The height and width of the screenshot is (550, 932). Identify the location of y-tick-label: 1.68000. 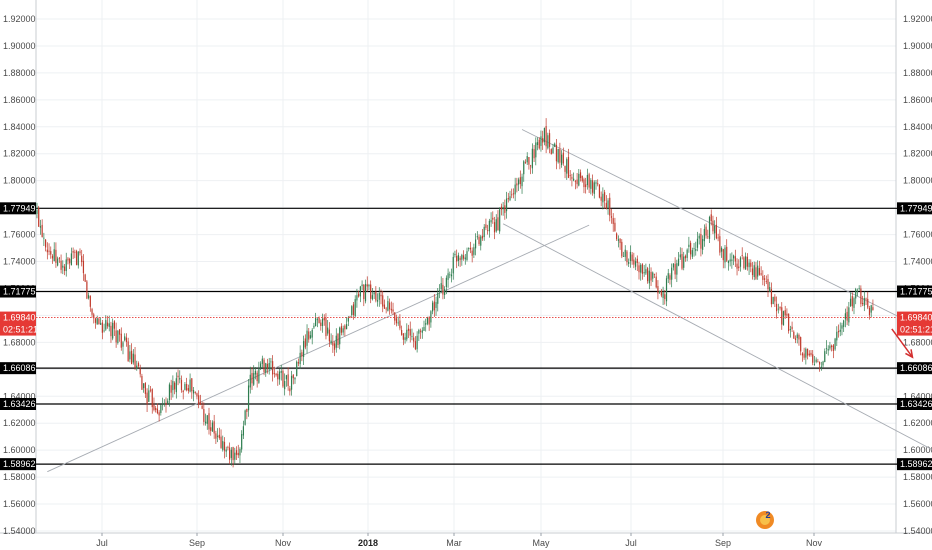
(917, 342).